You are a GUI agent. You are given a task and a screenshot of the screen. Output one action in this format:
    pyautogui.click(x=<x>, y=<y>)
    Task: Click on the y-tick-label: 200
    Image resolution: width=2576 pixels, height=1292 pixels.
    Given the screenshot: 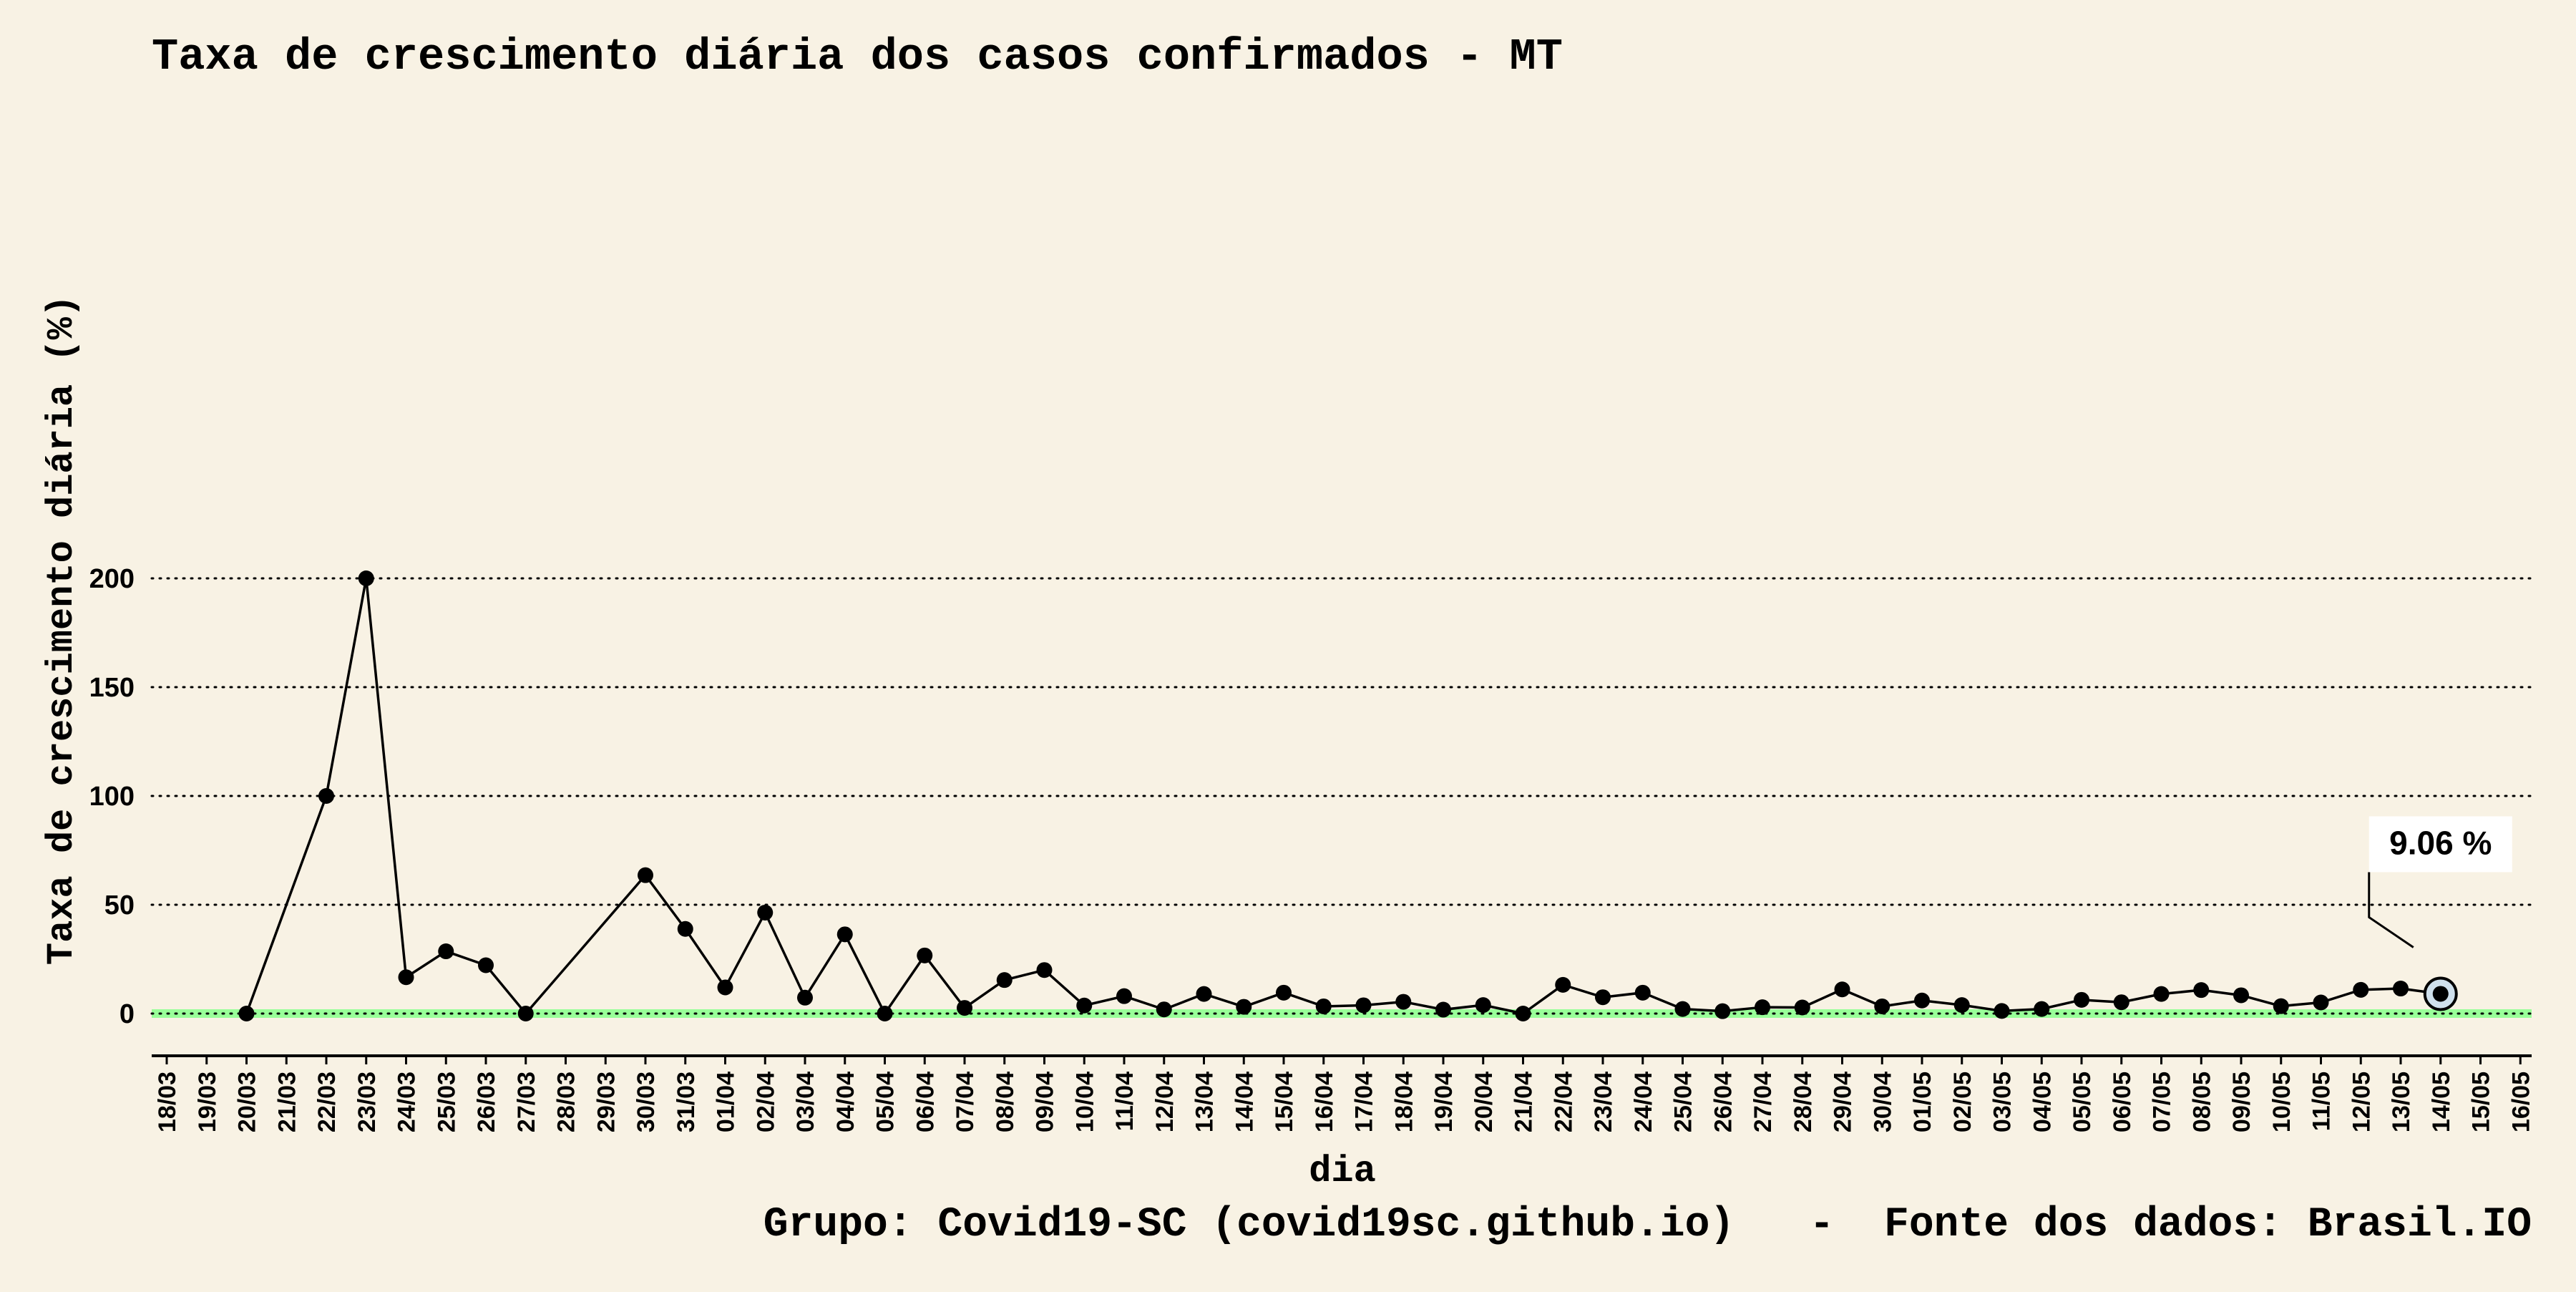 What is the action you would take?
    pyautogui.click(x=112, y=579)
    